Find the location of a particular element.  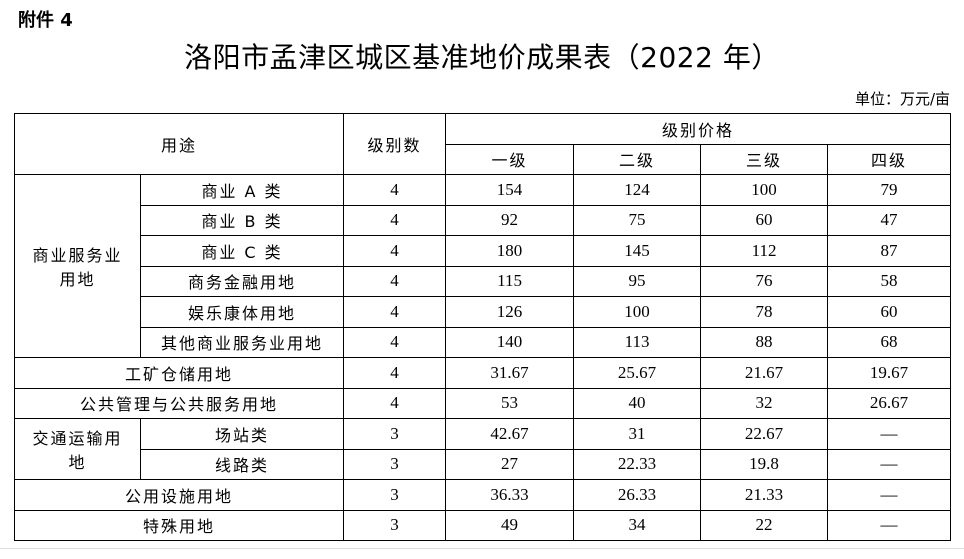

header-level-price: 级别价格 is located at coordinates (698, 129).